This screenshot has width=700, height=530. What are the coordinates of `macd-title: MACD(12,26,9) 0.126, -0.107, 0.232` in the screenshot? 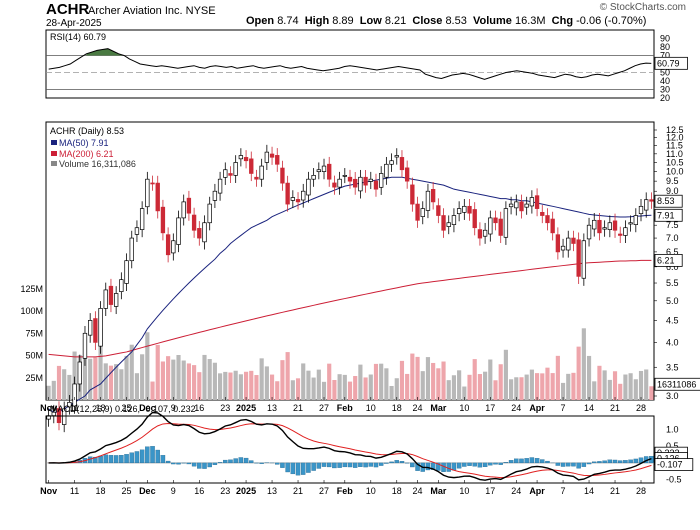 It's located at (123, 409).